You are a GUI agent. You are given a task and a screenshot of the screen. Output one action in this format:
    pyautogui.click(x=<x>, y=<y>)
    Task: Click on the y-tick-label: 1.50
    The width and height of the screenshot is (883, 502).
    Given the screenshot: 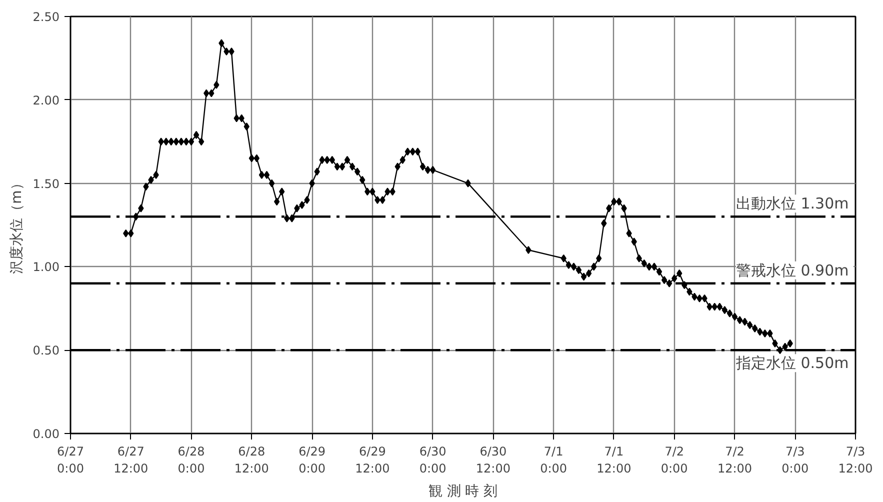 What is the action you would take?
    pyautogui.click(x=46, y=183)
    